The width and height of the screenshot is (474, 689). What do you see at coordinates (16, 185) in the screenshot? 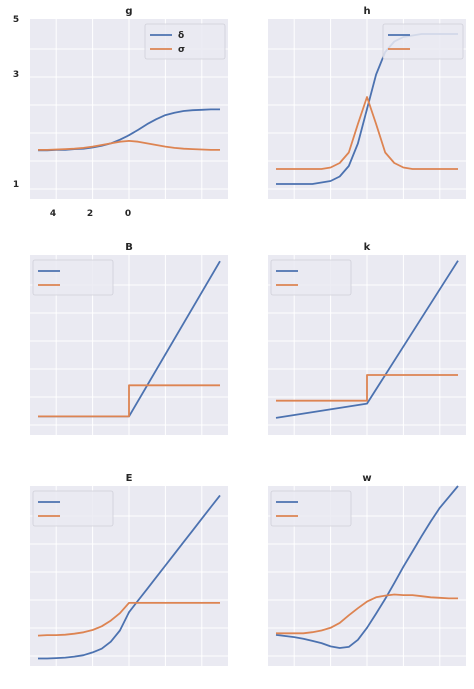
I see `y-tick-label: 1` at bounding box center [16, 185].